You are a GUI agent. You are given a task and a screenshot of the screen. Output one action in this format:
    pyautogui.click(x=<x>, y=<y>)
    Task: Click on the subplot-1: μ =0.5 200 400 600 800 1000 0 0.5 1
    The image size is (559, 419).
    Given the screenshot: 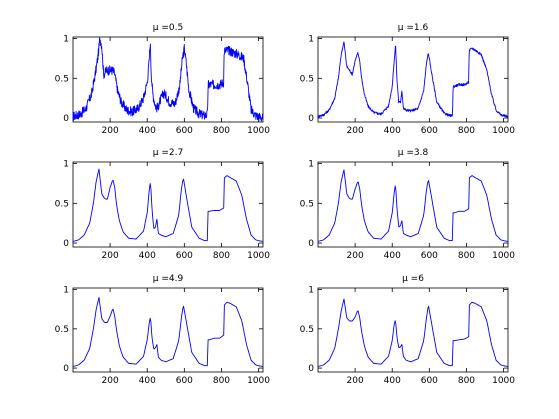 What is the action you would take?
    pyautogui.click(x=163, y=79)
    